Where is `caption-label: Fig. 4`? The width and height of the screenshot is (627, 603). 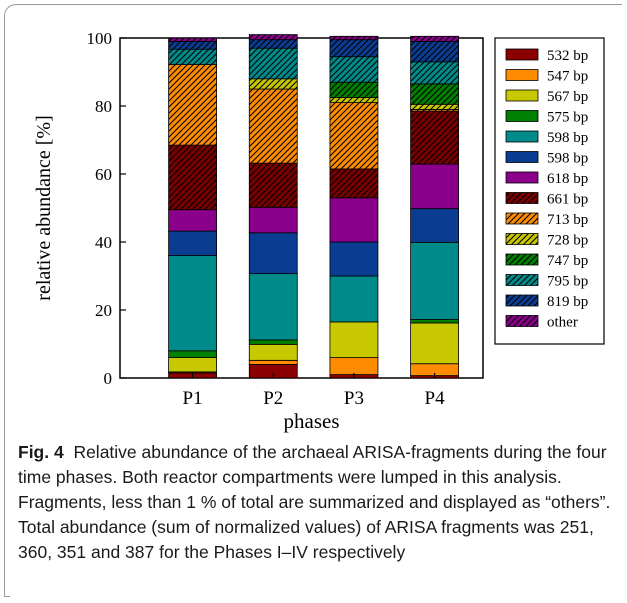
caption-label: Fig. 4 is located at coordinates (41, 452).